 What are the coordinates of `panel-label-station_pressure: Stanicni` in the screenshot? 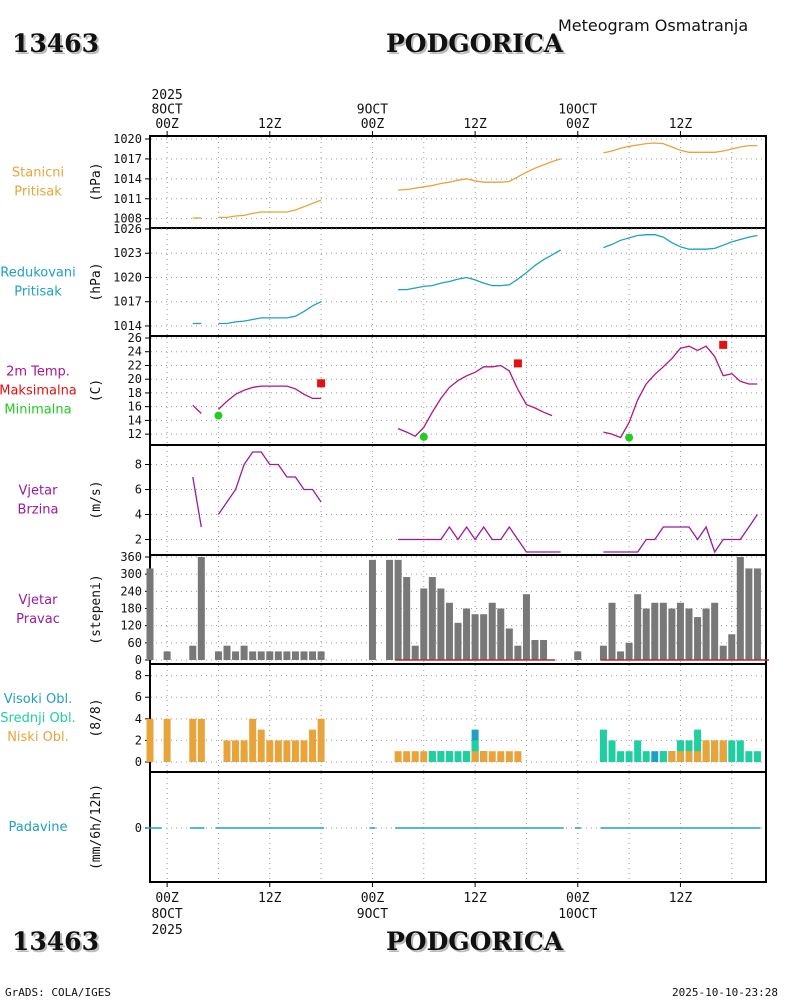 It's located at (38, 173).